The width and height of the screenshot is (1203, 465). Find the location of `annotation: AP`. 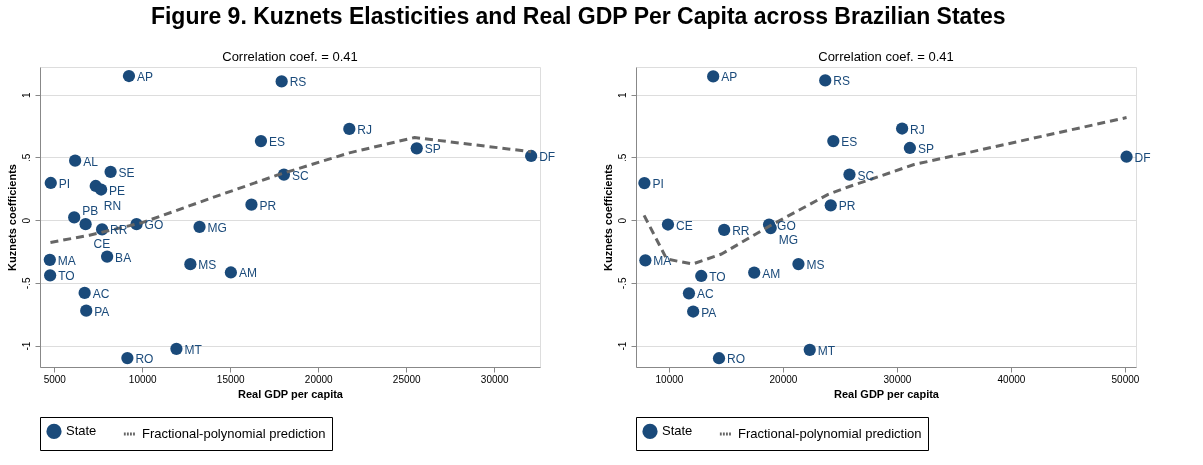

annotation: AP is located at coordinates (144, 77).